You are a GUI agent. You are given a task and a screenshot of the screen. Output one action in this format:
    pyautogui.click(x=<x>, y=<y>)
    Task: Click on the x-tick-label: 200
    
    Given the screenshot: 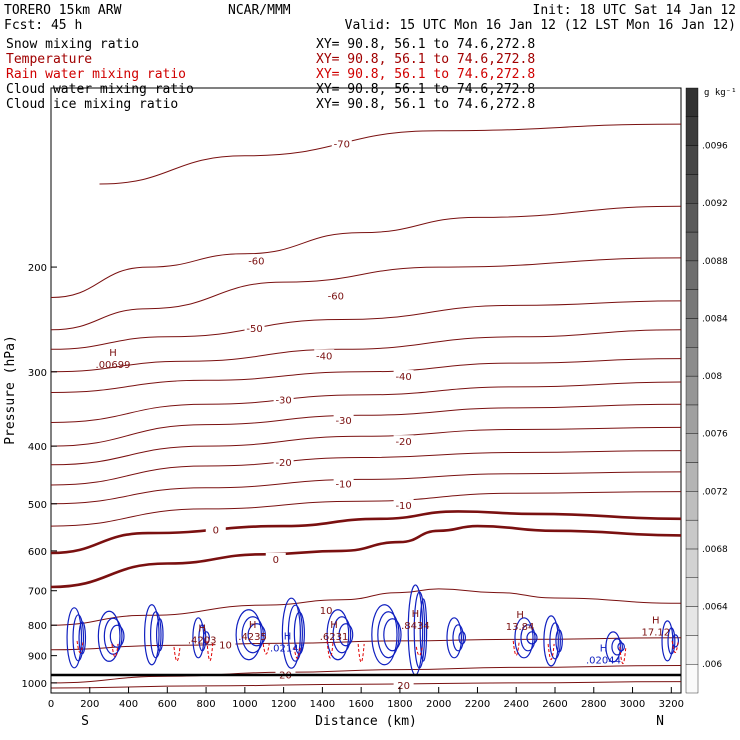 What is the action you would take?
    pyautogui.click(x=89, y=704)
    